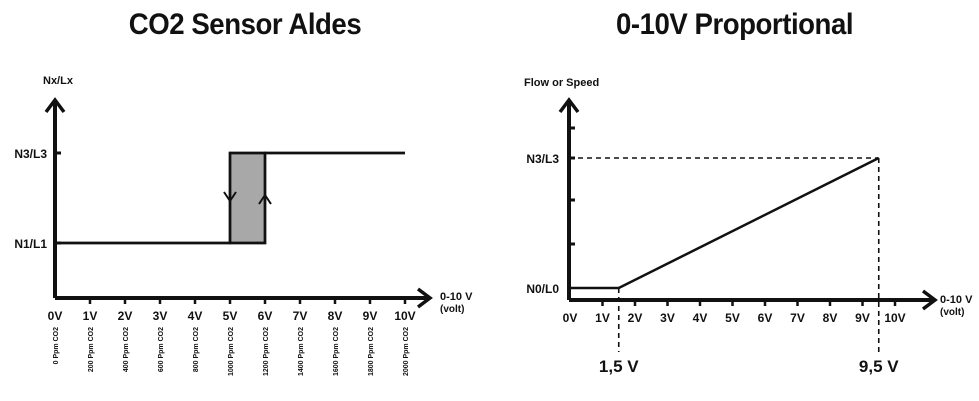 This screenshot has height=401, width=979. What do you see at coordinates (406, 351) in the screenshot?
I see `ppm-tick-label: 2000 Ppm CO2` at bounding box center [406, 351].